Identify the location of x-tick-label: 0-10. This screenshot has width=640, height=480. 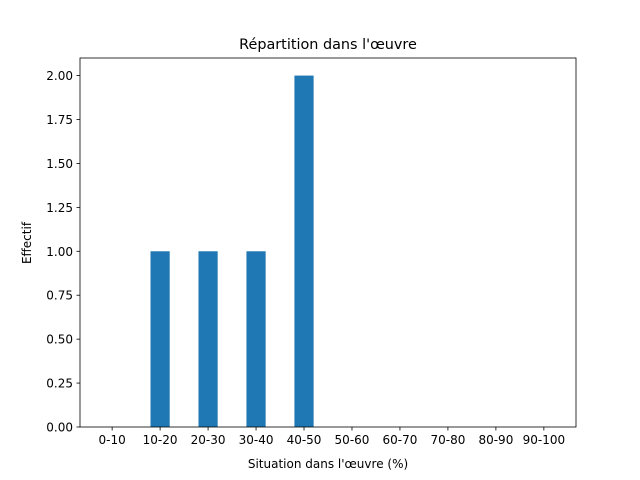
(112, 440).